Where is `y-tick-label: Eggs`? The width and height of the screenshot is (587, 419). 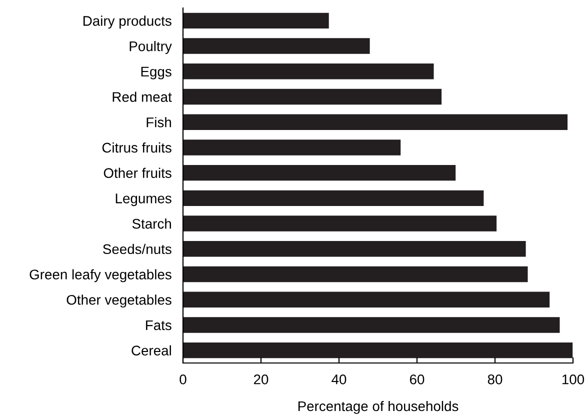
y-tick-label: Eggs is located at coordinates (156, 73).